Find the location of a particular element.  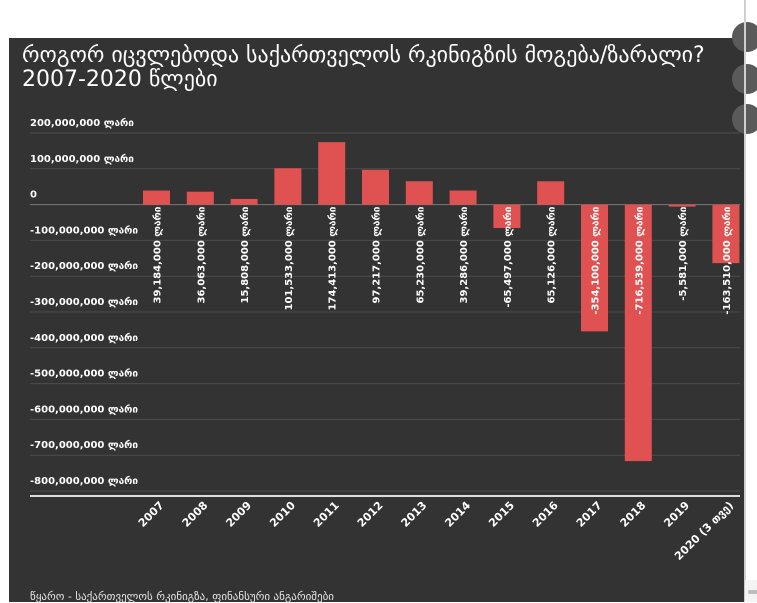

x-tick-label: 2018 is located at coordinates (633, 514).